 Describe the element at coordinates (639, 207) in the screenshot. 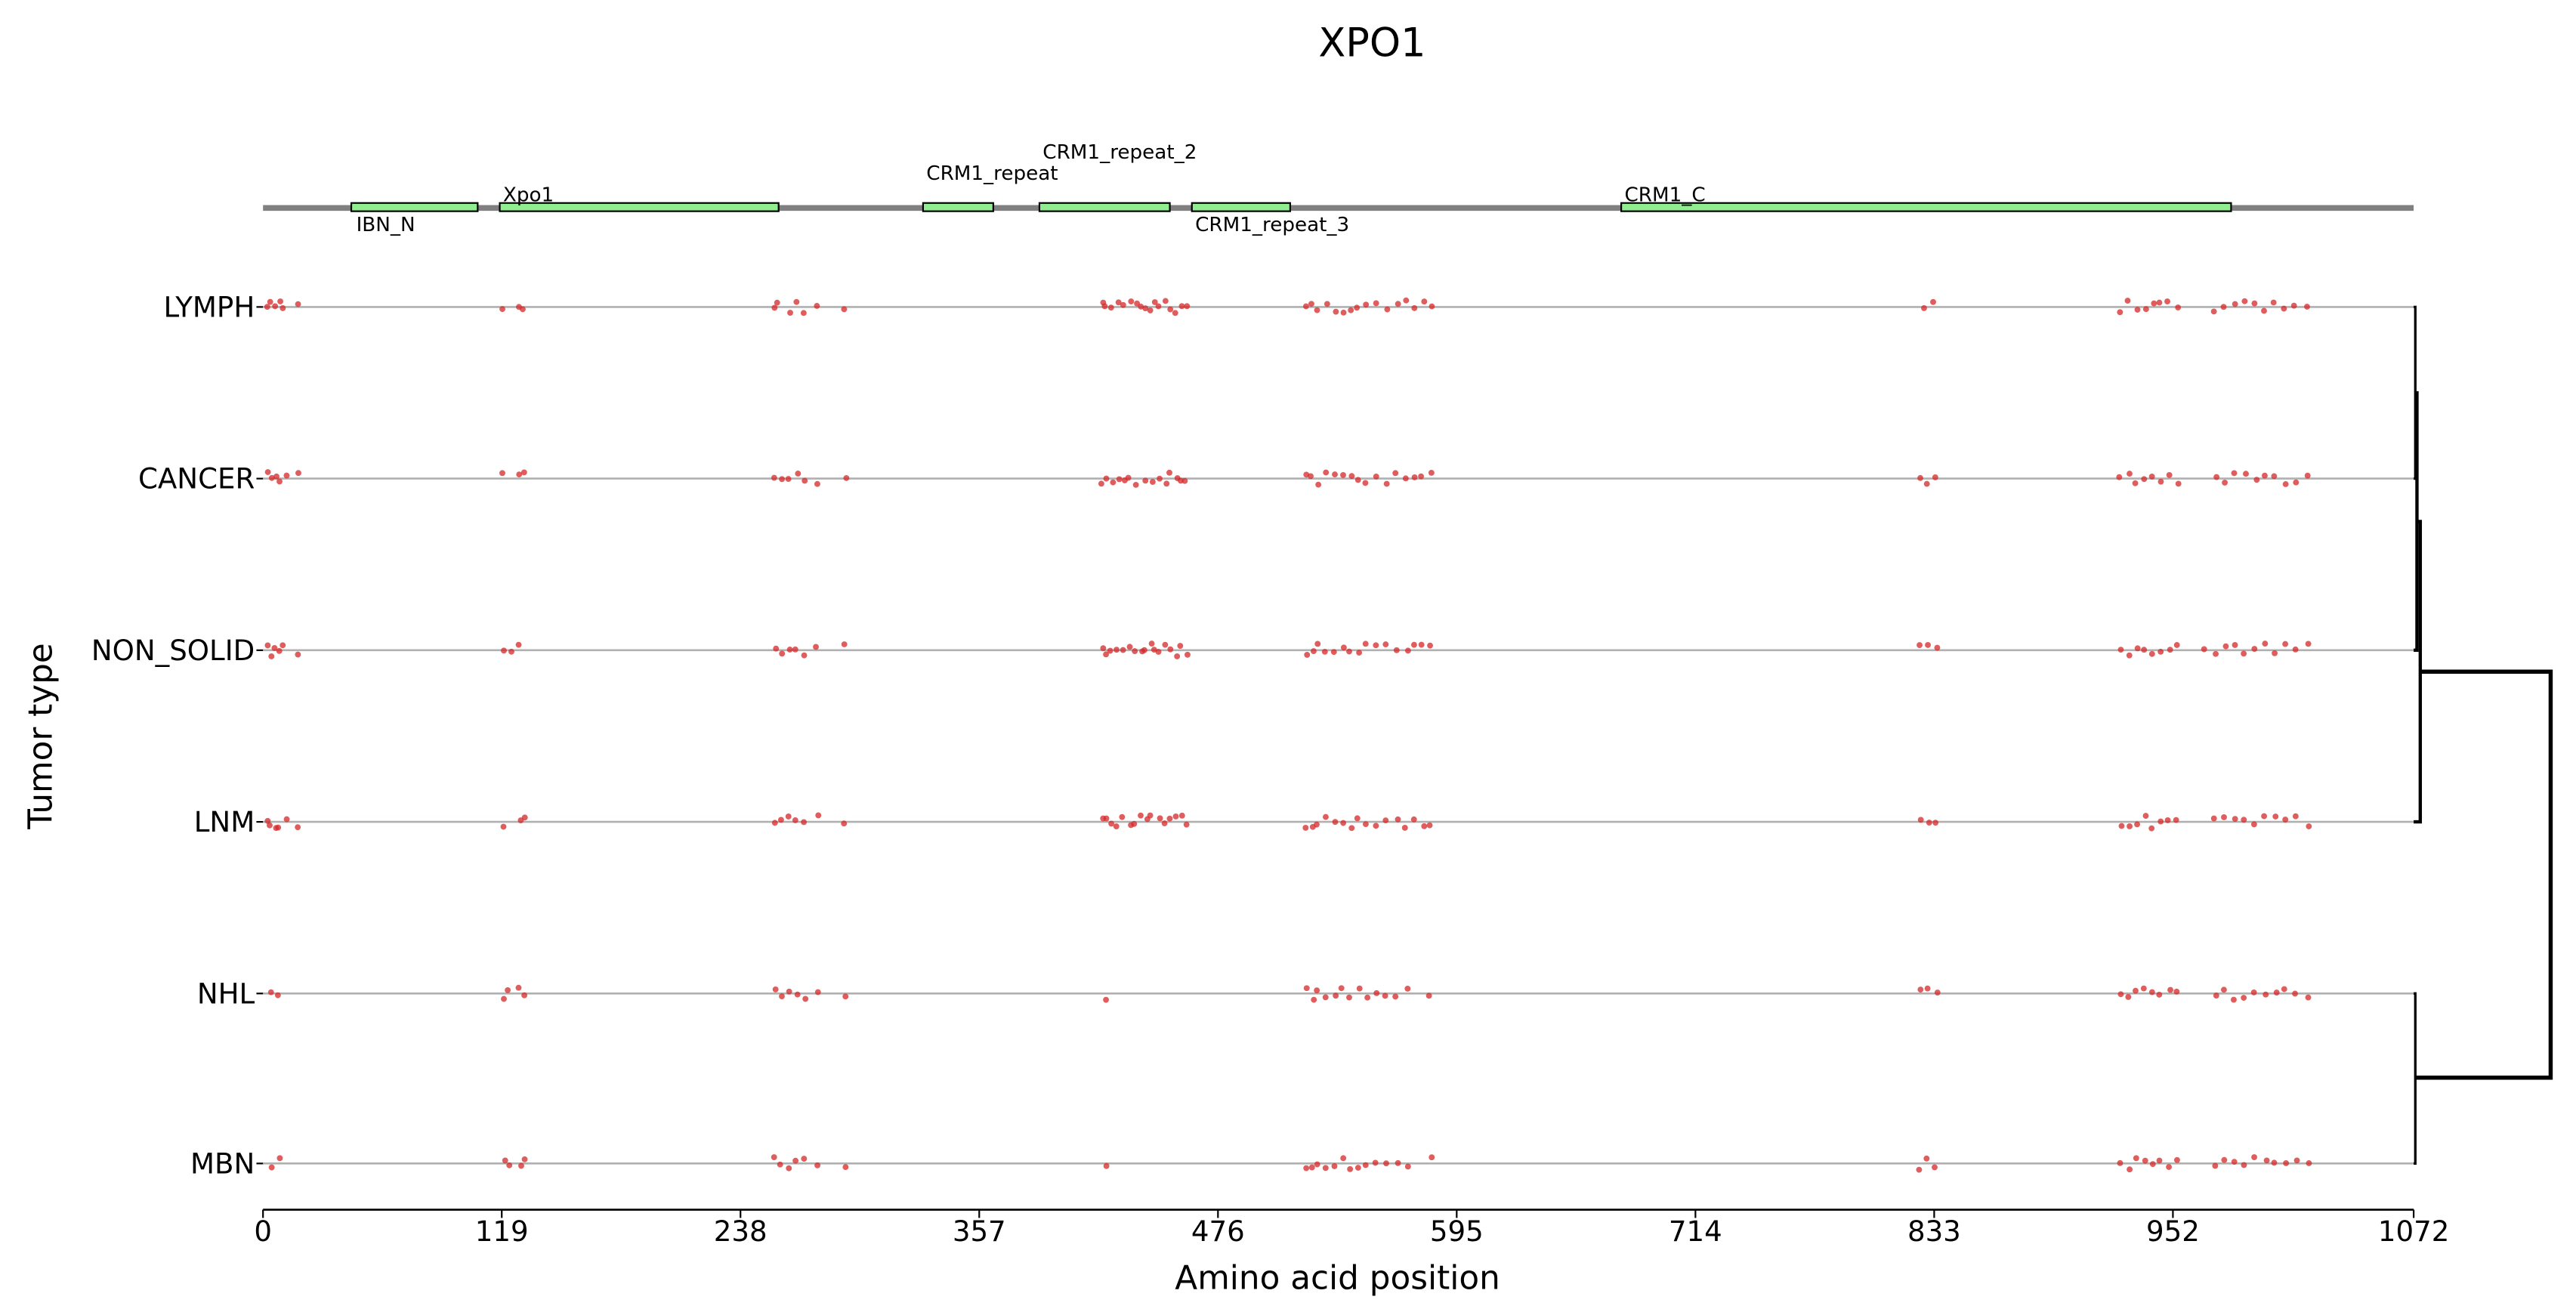

I see `domain-xpo1` at that location.